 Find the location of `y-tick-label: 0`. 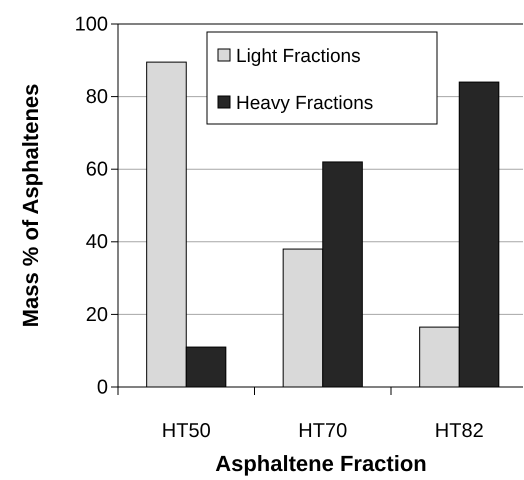

y-tick-label: 0 is located at coordinates (102, 387).